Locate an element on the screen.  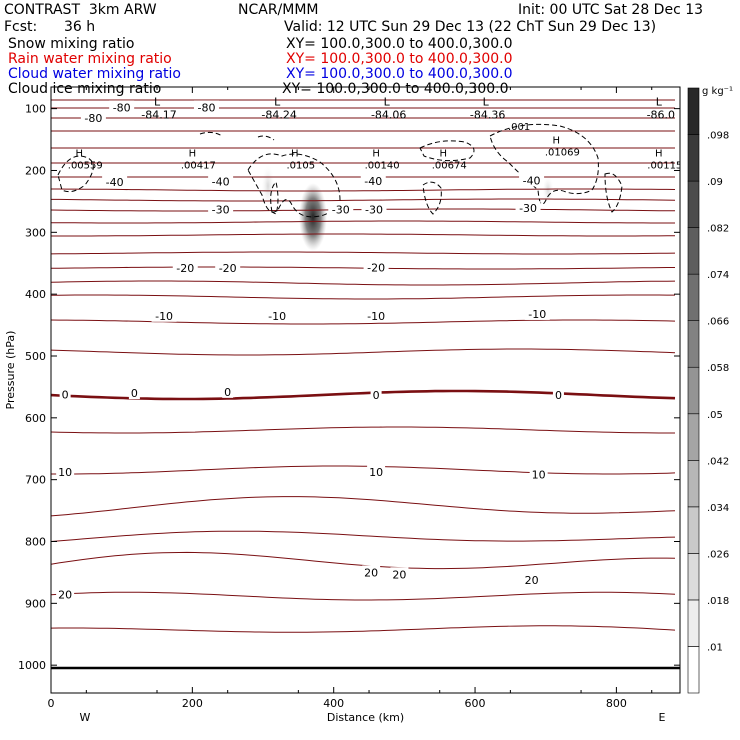
isotherm-label: 0 is located at coordinates (376, 395).